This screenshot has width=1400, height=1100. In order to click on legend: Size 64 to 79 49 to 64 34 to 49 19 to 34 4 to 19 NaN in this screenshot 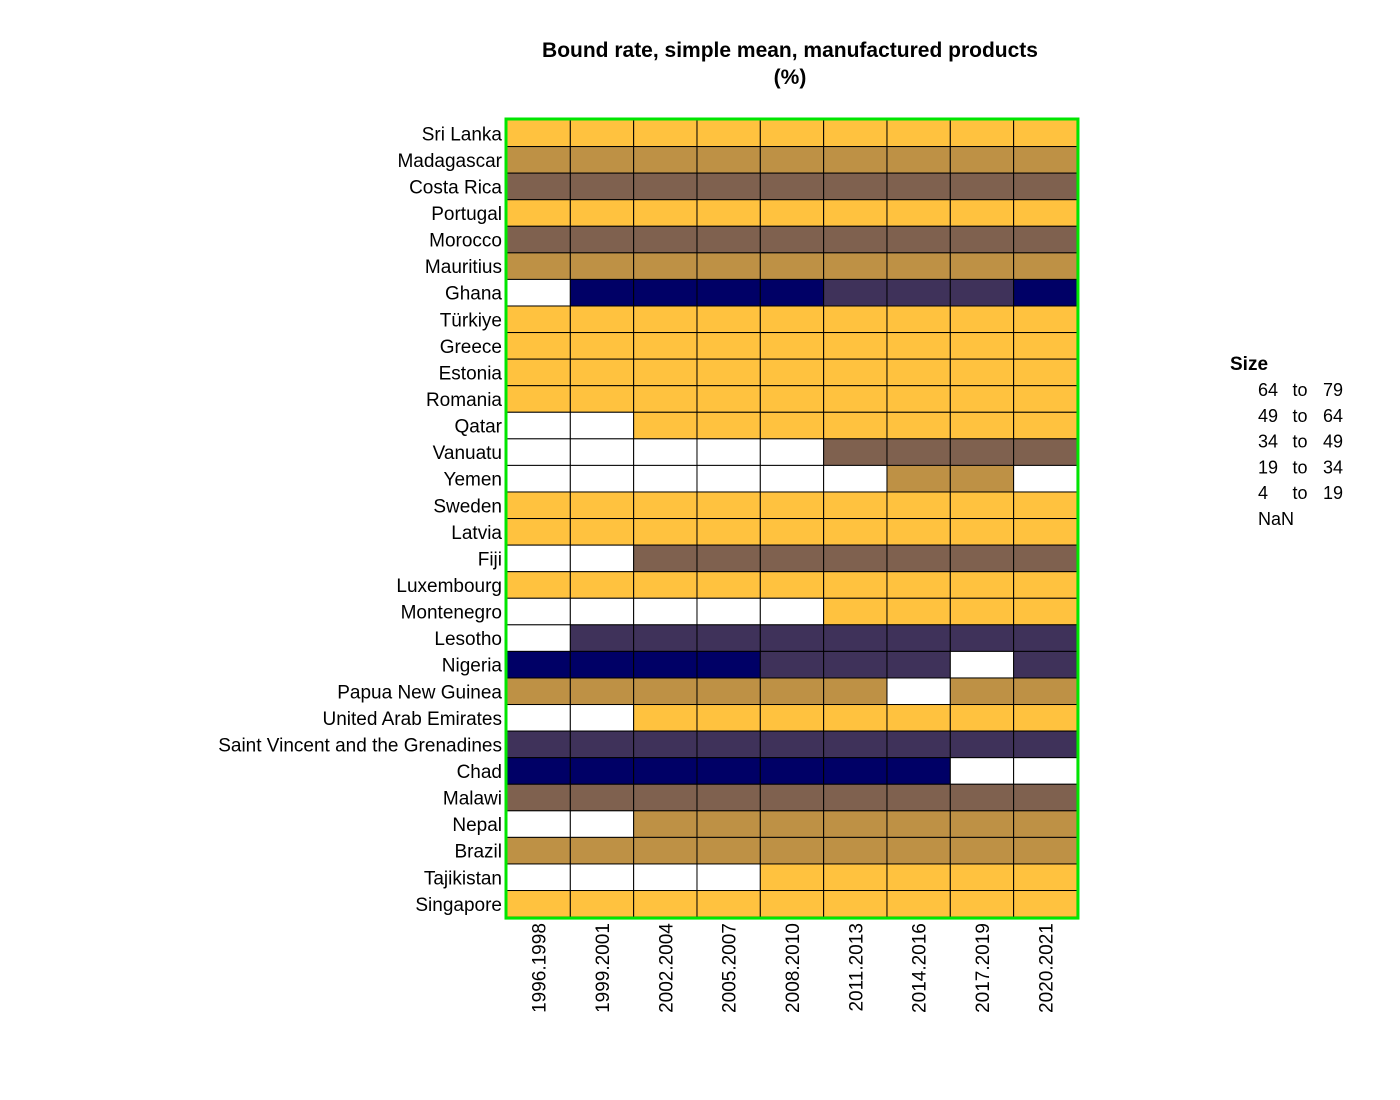, I will do `click(1286, 441)`.